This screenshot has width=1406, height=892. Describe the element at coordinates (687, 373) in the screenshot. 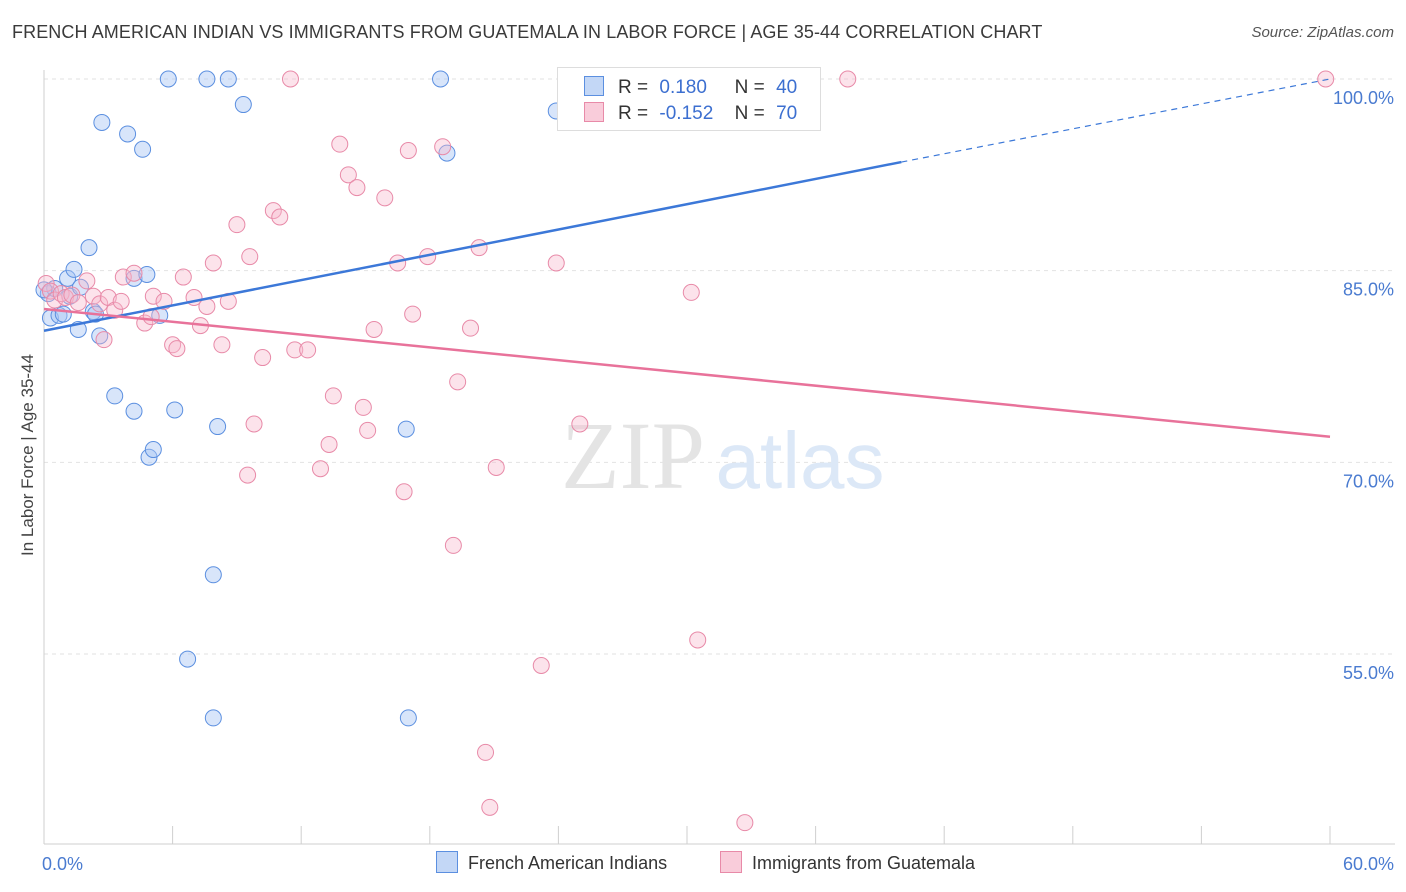

I see `trend-line-pink` at that location.